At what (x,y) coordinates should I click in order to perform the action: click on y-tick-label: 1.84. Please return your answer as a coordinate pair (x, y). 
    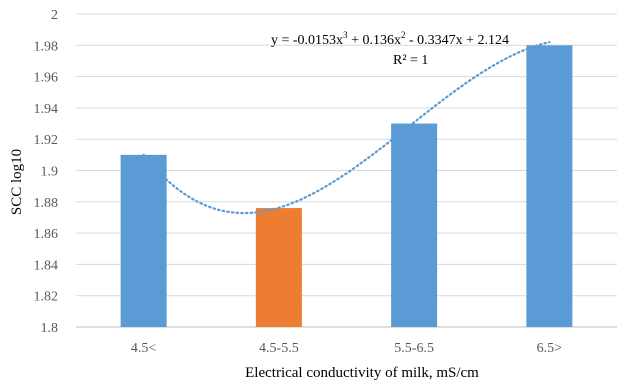
    Looking at the image, I should click on (46, 265).